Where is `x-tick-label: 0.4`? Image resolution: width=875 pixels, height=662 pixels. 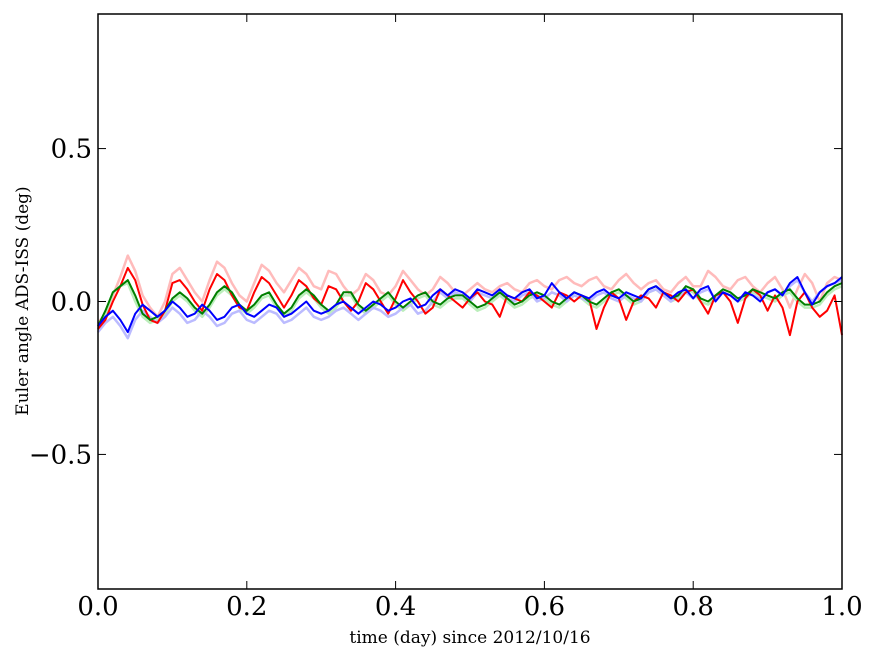 x-tick-label: 0.4 is located at coordinates (395, 607).